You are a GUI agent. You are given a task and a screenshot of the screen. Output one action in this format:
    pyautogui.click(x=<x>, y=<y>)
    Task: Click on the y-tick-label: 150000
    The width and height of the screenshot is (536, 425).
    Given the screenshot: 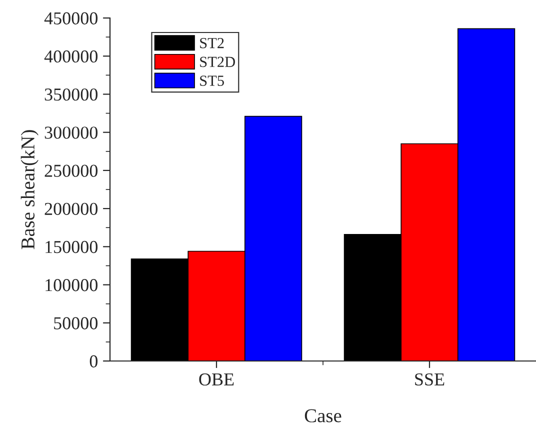 What is the action you would take?
    pyautogui.click(x=72, y=247)
    